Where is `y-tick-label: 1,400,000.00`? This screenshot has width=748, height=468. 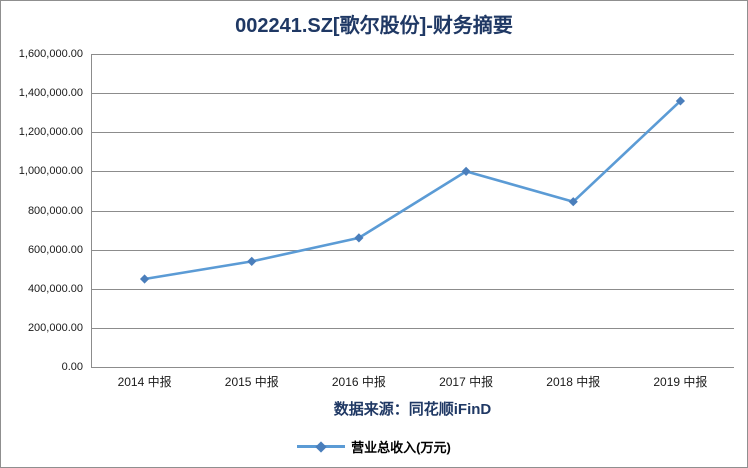 y-tick-label: 1,400,000.00 is located at coordinates (50, 93).